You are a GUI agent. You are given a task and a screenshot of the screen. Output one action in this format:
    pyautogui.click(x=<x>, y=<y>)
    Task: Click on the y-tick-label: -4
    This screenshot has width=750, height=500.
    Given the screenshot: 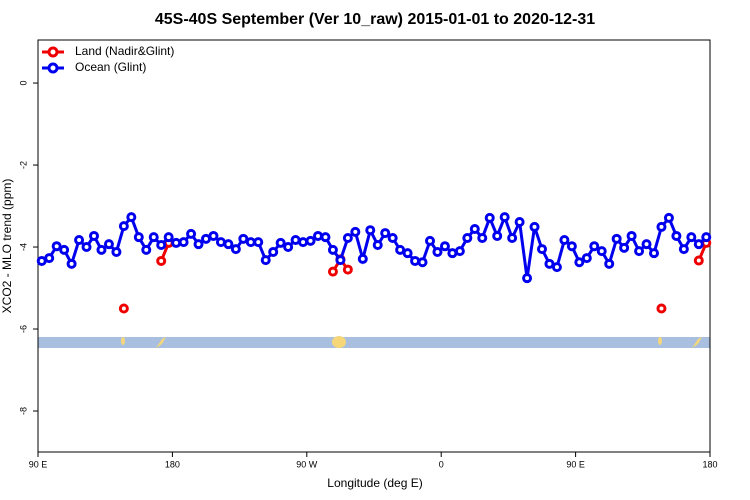 What is the action you would take?
    pyautogui.click(x=23, y=247)
    